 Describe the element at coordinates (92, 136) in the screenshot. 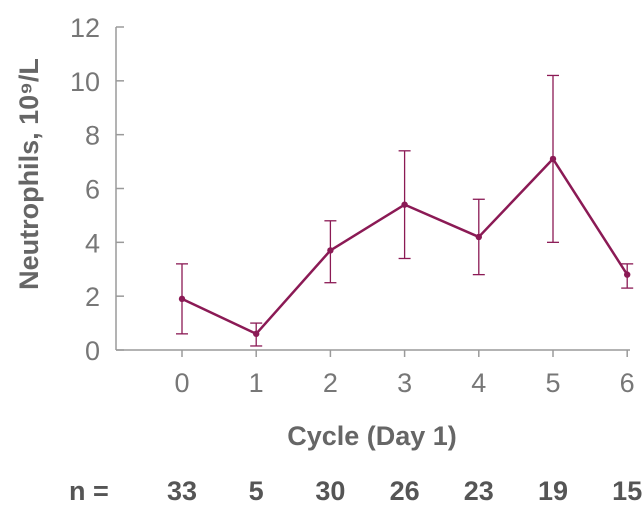

I see `y-tick-label: 8` at that location.